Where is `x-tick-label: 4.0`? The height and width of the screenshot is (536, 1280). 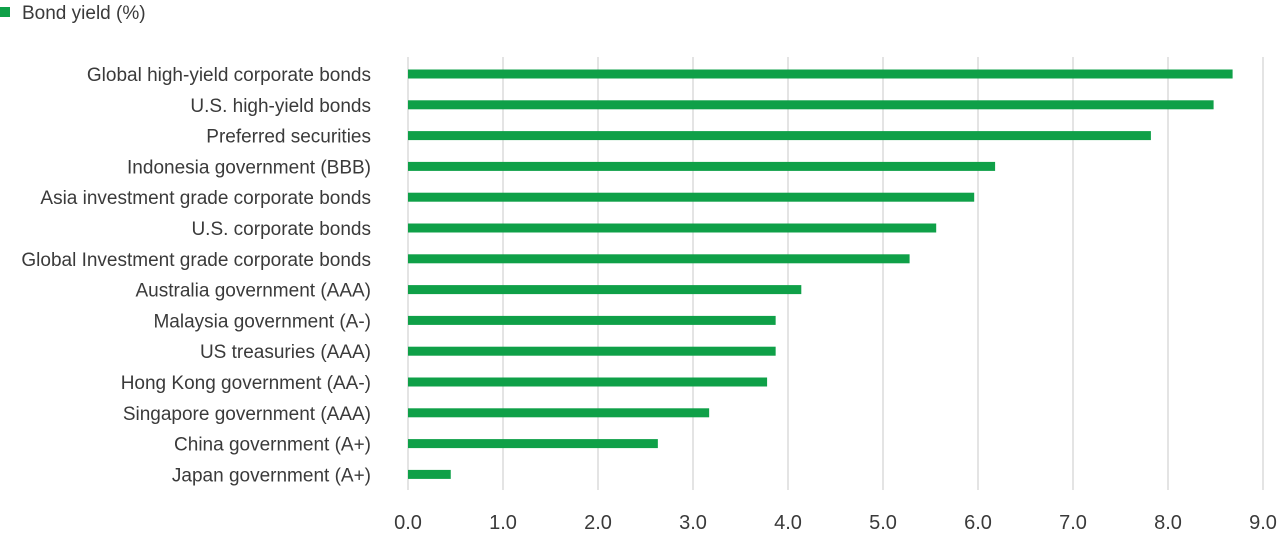 x-tick-label: 4.0 is located at coordinates (788, 523).